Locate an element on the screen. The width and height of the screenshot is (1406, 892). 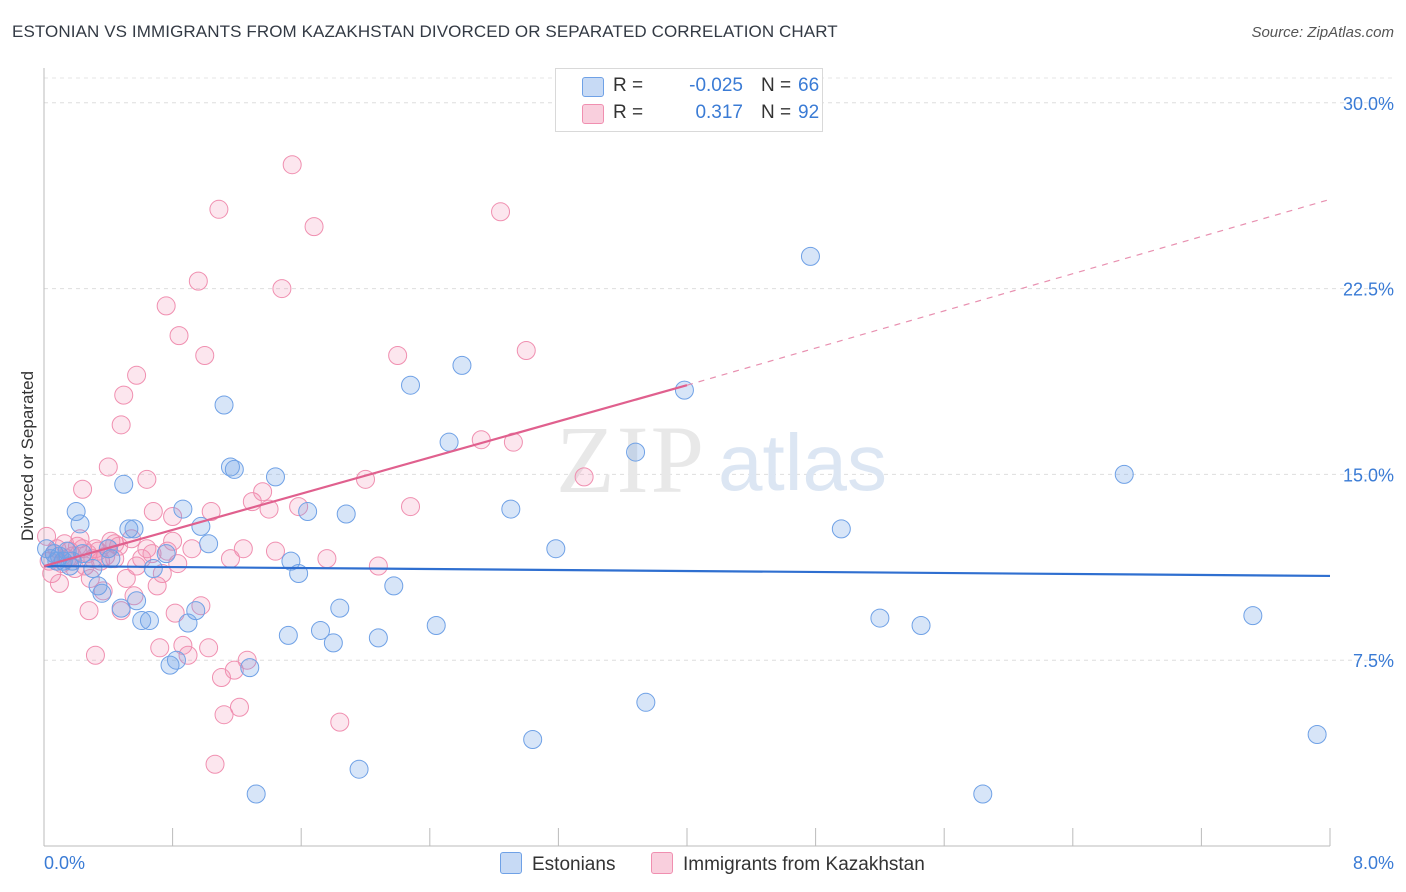
y-tick-label: 30.0% is located at coordinates (1368, 104).